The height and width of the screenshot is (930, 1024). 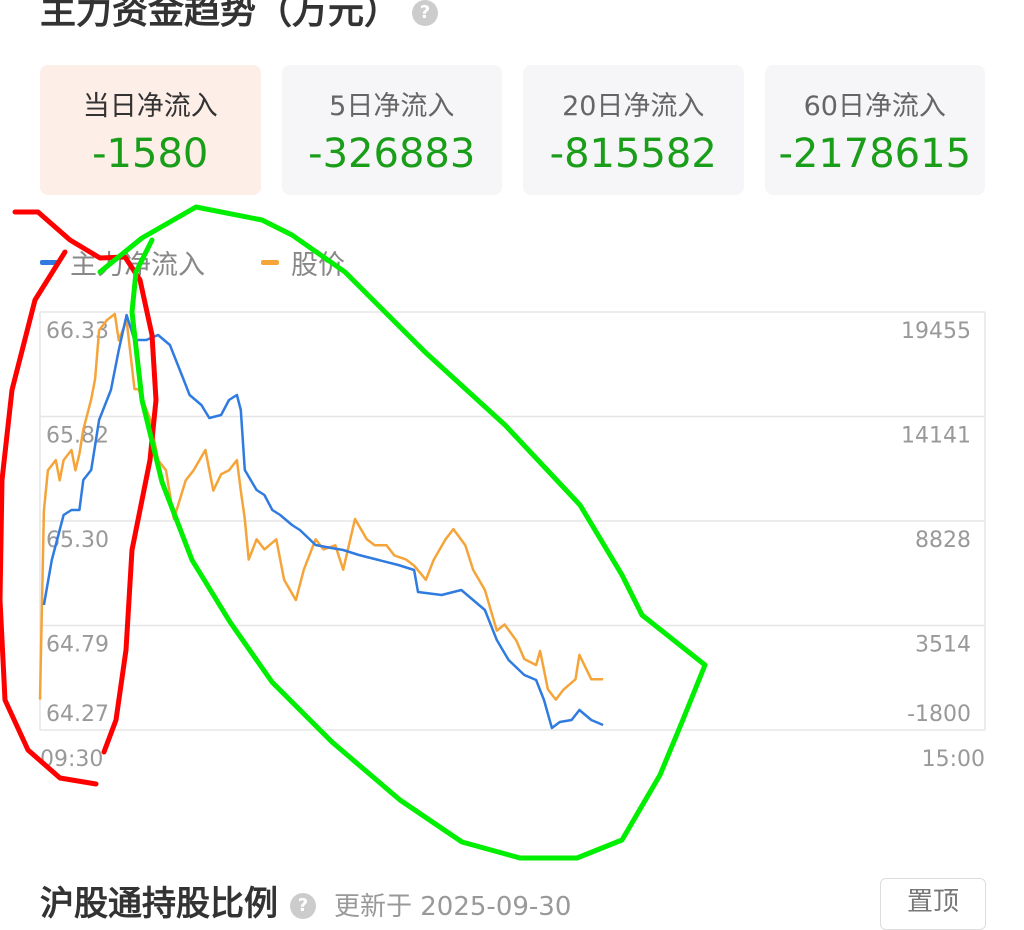 I want to click on legend-item-price: 股价, so click(x=303, y=262).